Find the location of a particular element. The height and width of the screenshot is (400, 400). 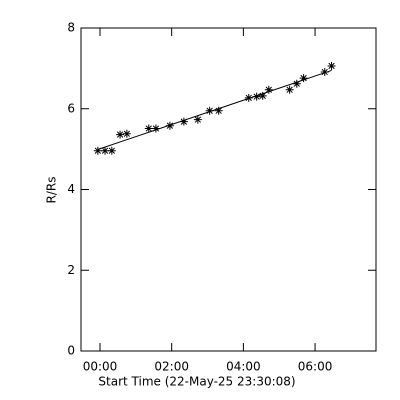

y-tick-label: 4 is located at coordinates (71, 189).